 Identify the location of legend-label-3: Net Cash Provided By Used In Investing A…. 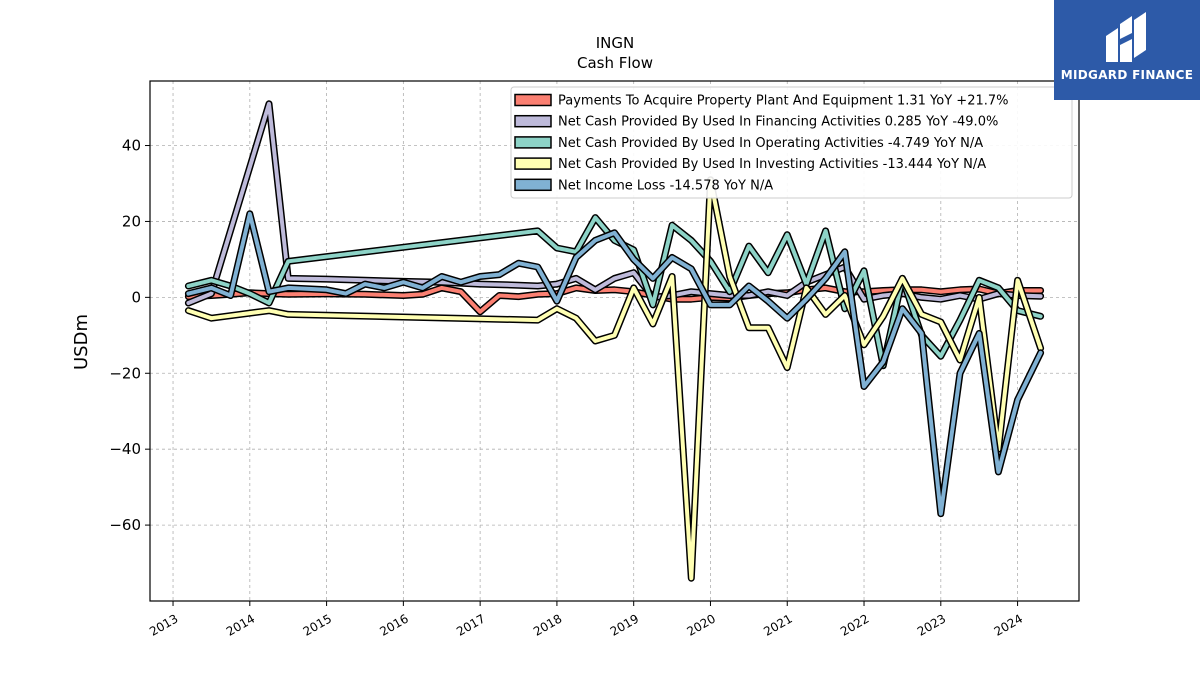
(772, 164).